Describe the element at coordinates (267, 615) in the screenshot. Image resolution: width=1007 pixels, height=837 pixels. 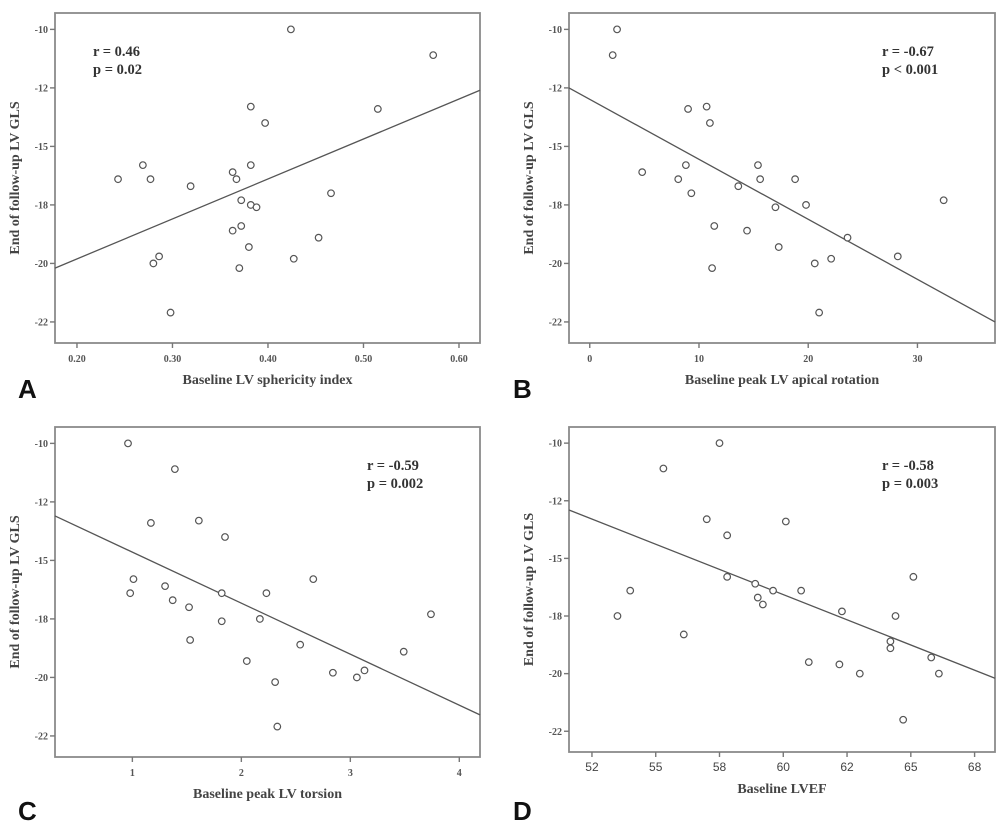
I see `regression-line` at that location.